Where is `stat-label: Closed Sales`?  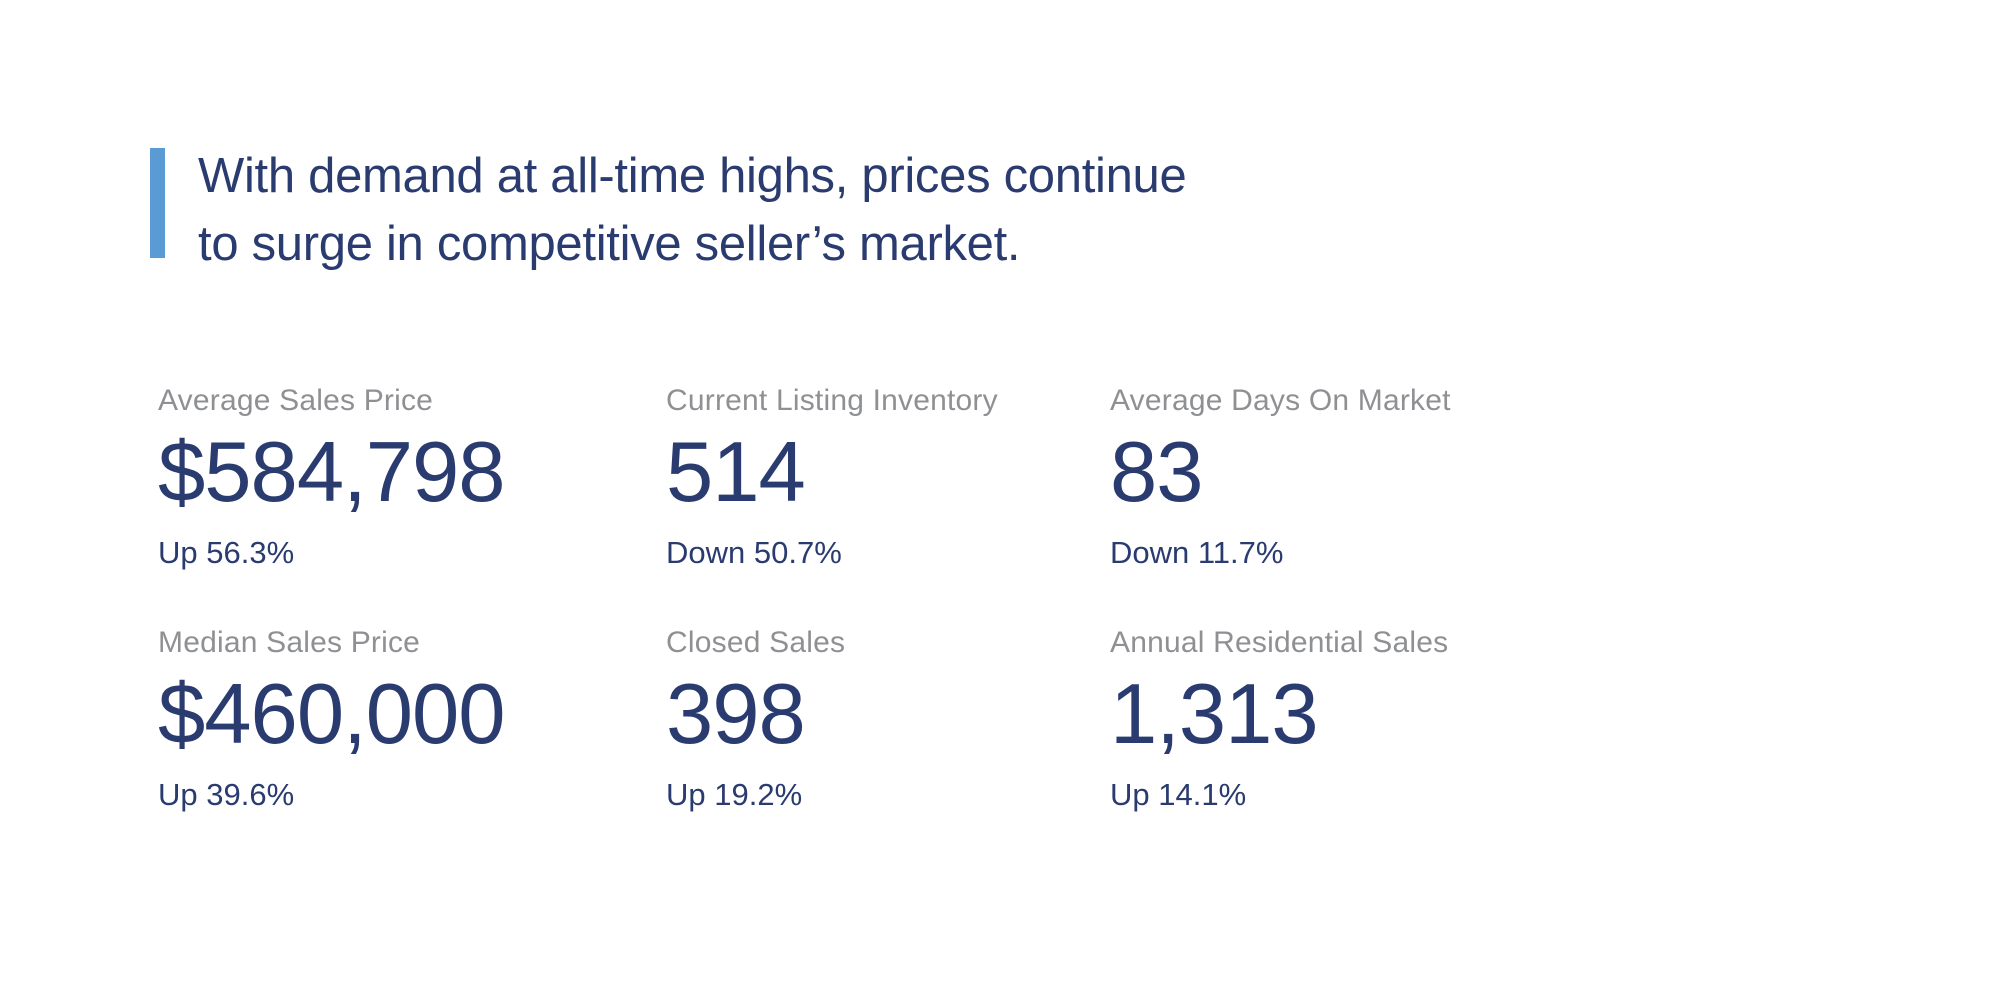
stat-label: Closed Sales is located at coordinates (756, 642).